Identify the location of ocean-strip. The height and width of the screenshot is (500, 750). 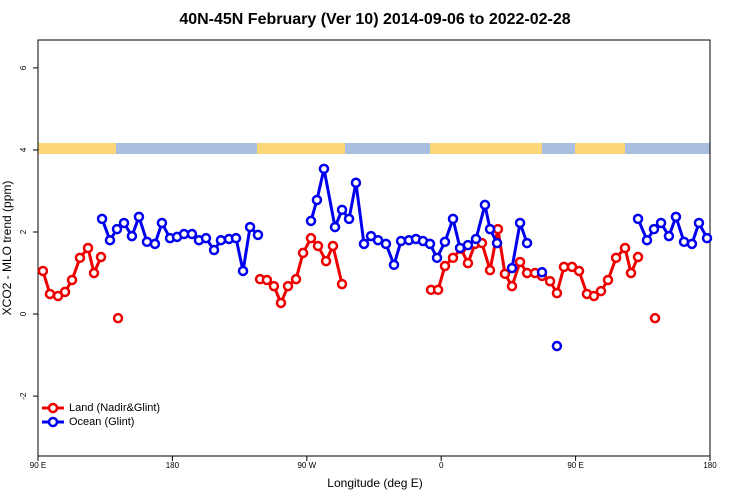
(374, 148).